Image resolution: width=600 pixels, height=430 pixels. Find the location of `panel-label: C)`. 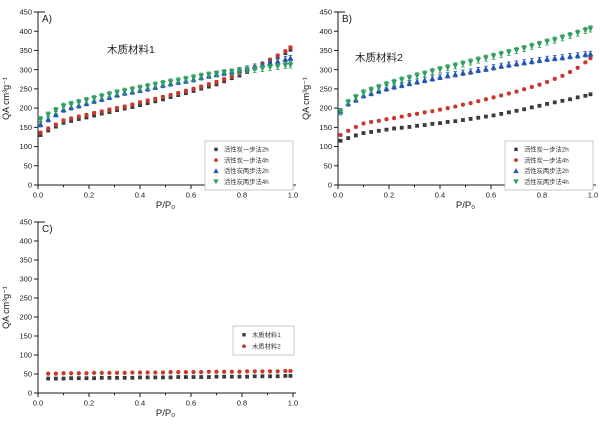

panel-label: C) is located at coordinates (47, 229).